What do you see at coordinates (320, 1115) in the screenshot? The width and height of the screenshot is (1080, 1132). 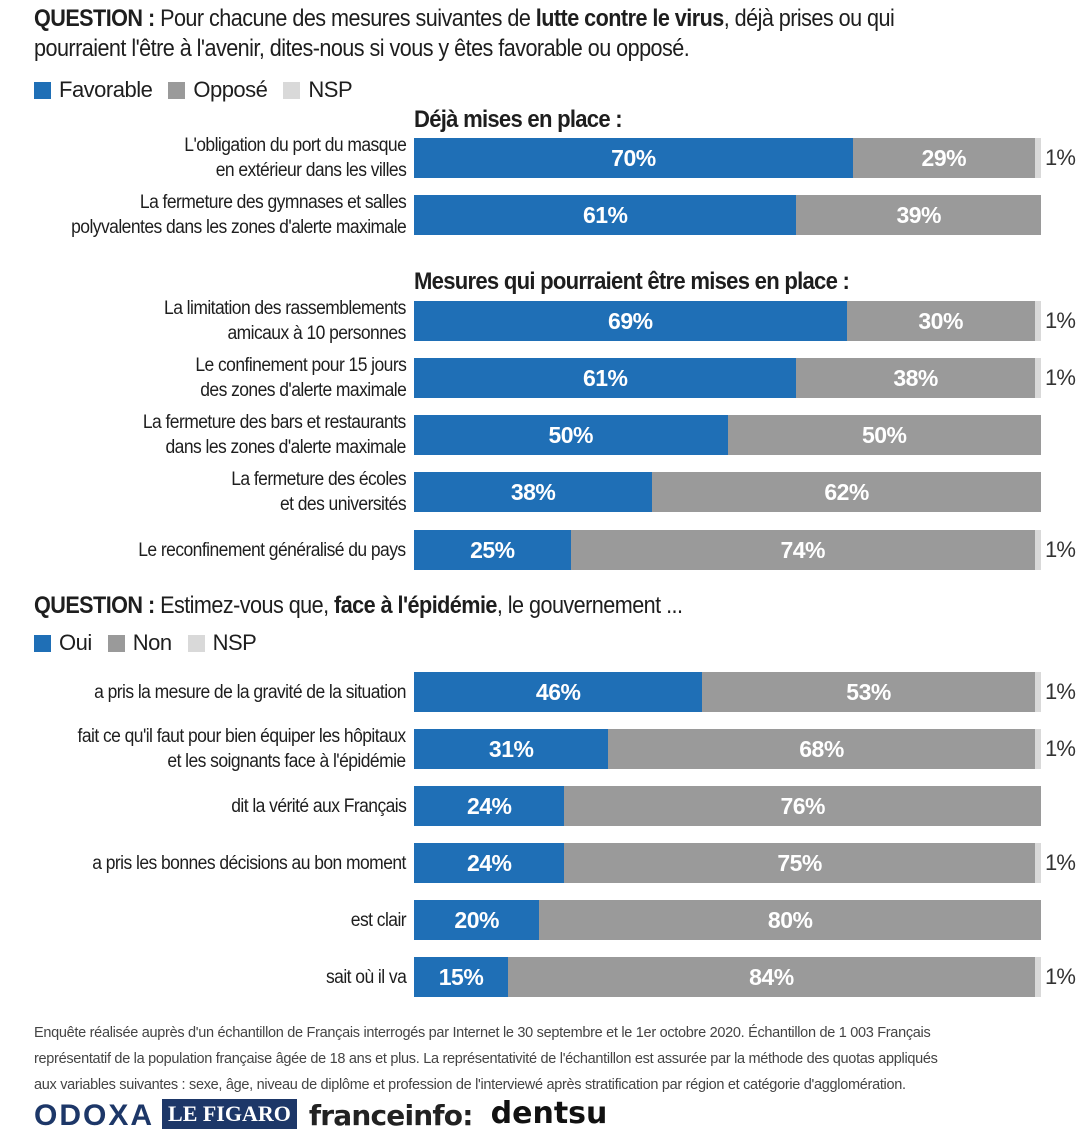 I see `partner-logos: ODOXA LE FIGARO franceinfo: dentsu` at bounding box center [320, 1115].